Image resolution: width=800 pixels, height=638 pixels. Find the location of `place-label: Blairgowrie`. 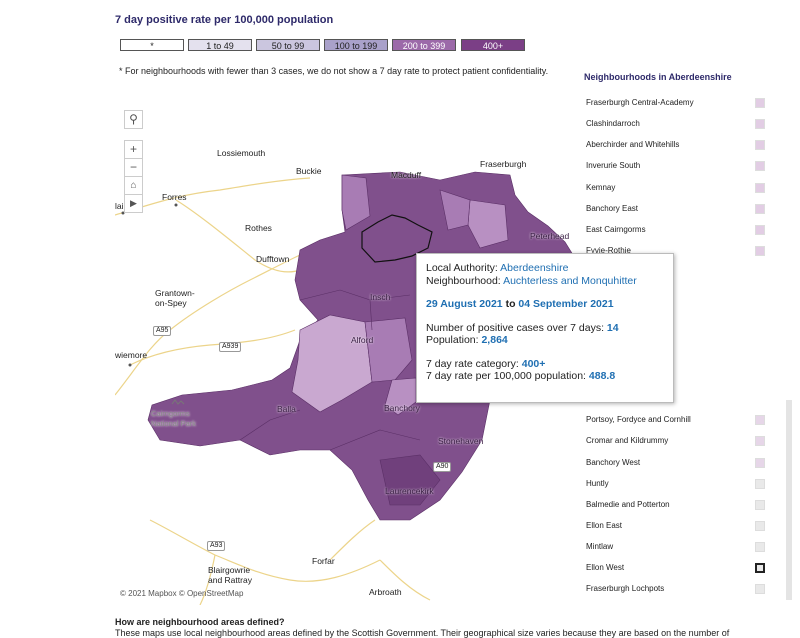

place-label: Blairgowrie is located at coordinates (229, 570).